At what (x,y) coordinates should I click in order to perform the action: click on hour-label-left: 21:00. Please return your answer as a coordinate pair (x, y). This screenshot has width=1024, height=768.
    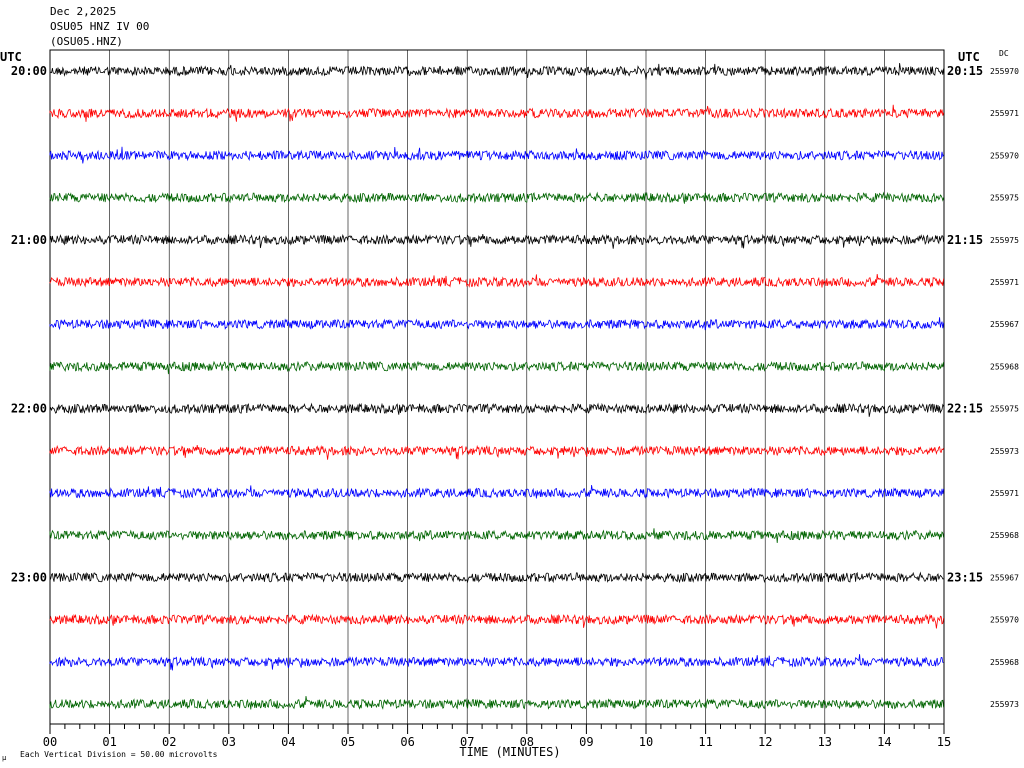
    Looking at the image, I should click on (29, 240).